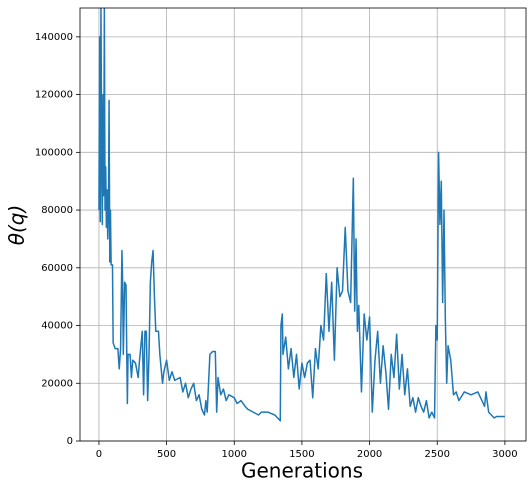 Image resolution: width=532 pixels, height=489 pixels. What do you see at coordinates (57, 268) in the screenshot?
I see `y-tick-label: 60000` at bounding box center [57, 268].